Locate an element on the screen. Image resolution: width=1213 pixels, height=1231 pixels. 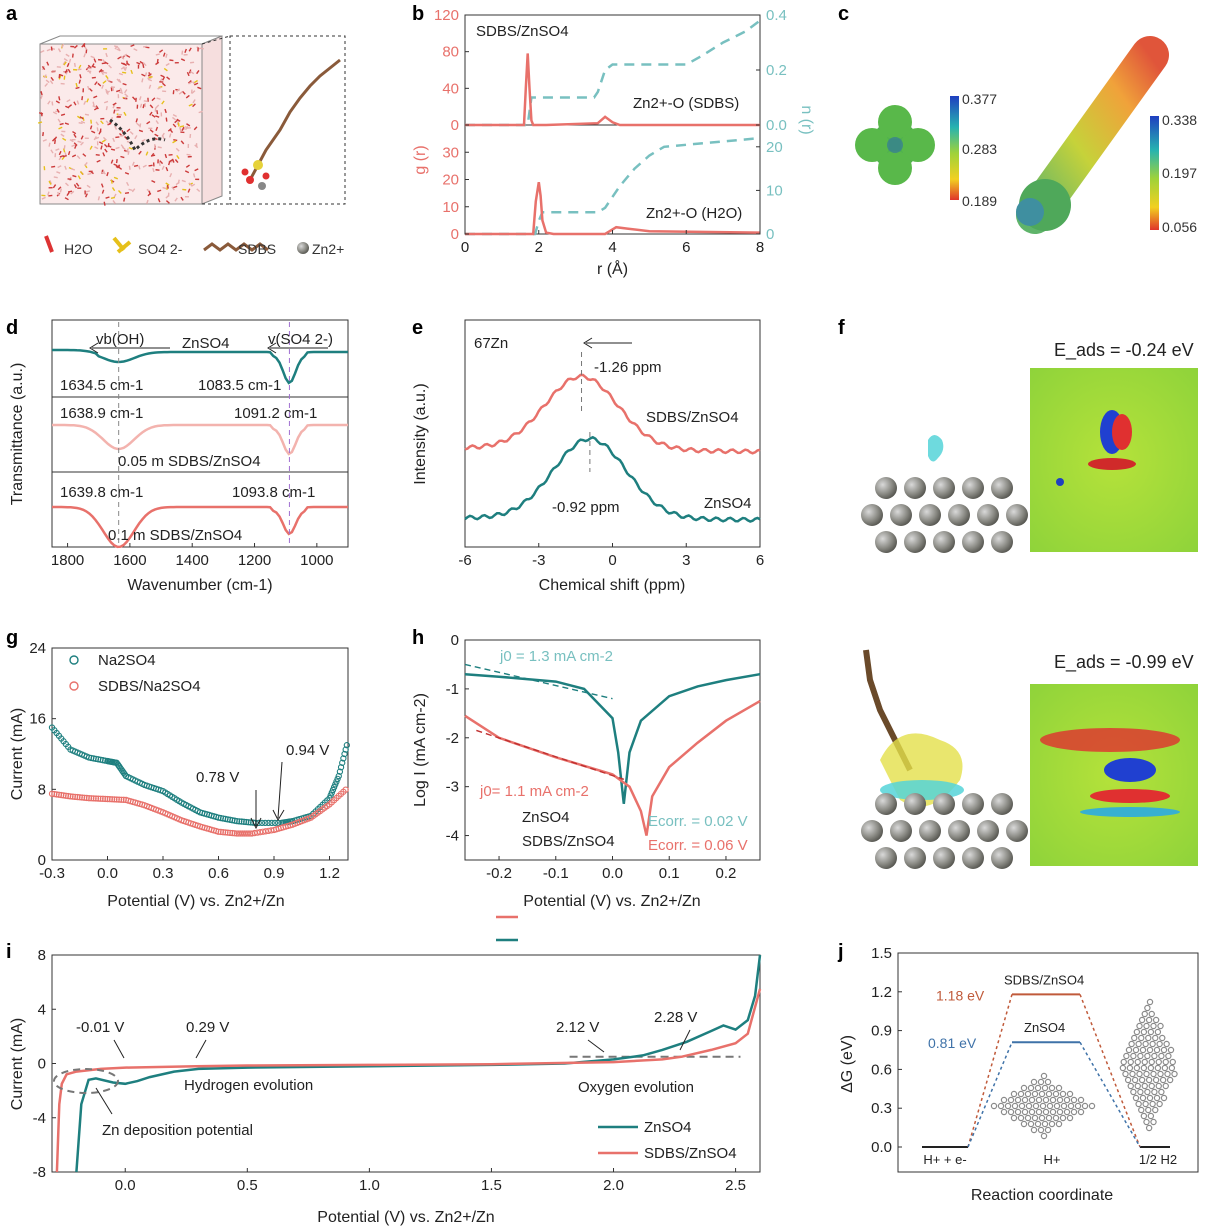
series-label-znso4: ZnSO4 is located at coordinates (728, 503).